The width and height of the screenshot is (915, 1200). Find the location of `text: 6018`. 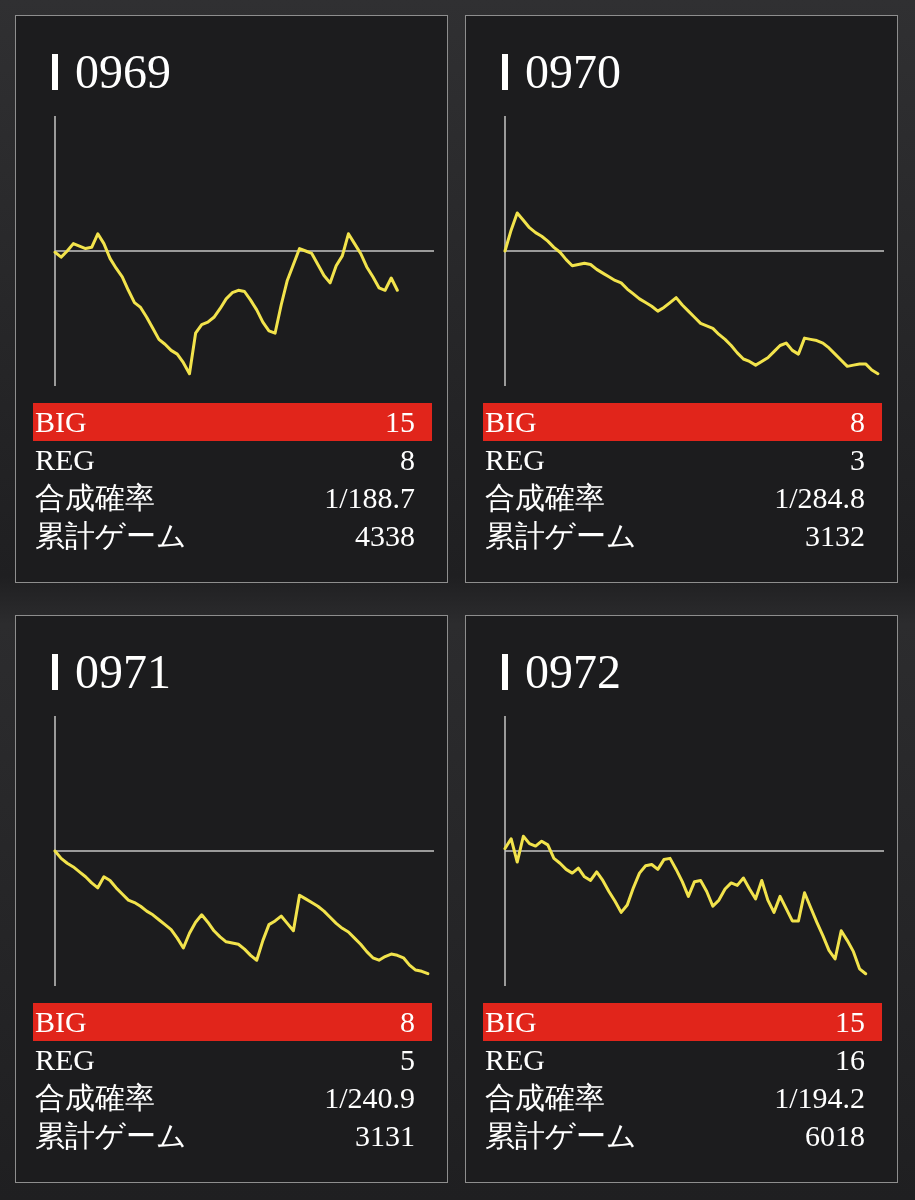

text: 6018 is located at coordinates (835, 1136).